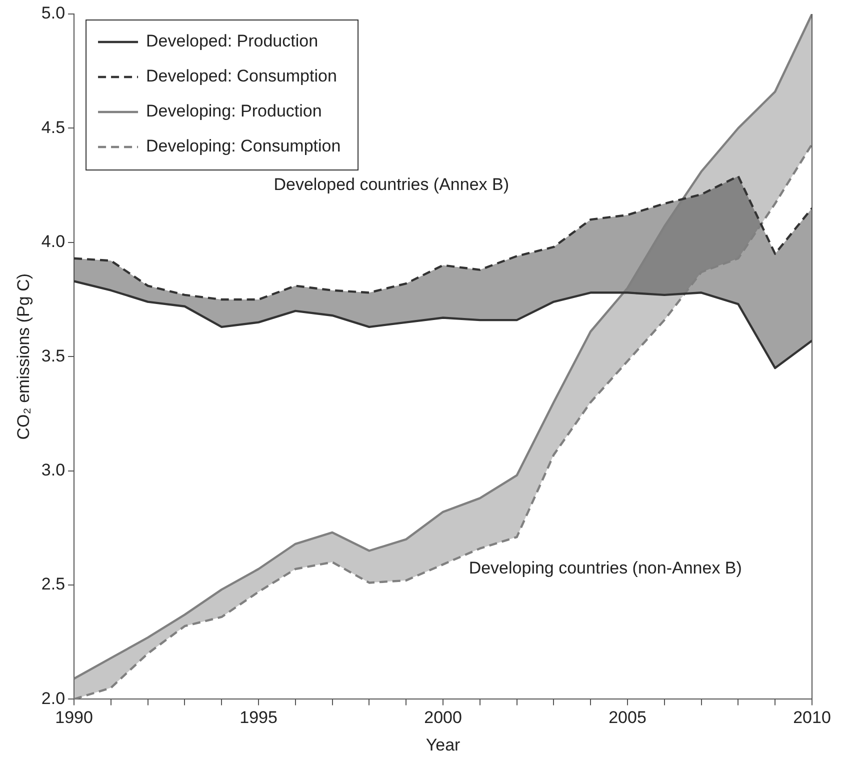 The width and height of the screenshot is (842, 770). Describe the element at coordinates (53, 698) in the screenshot. I see `y-tick-label: 2.0` at that location.